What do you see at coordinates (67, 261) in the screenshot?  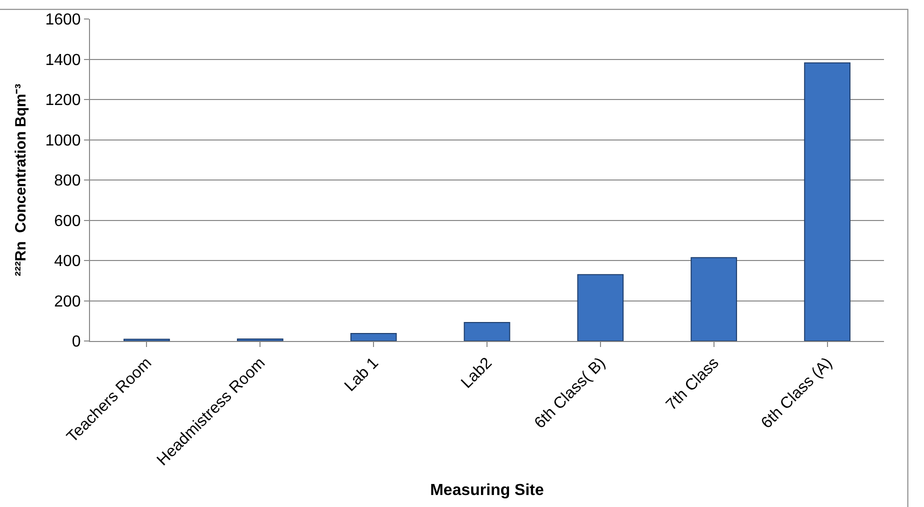 I see `y-tick-label: 400` at bounding box center [67, 261].